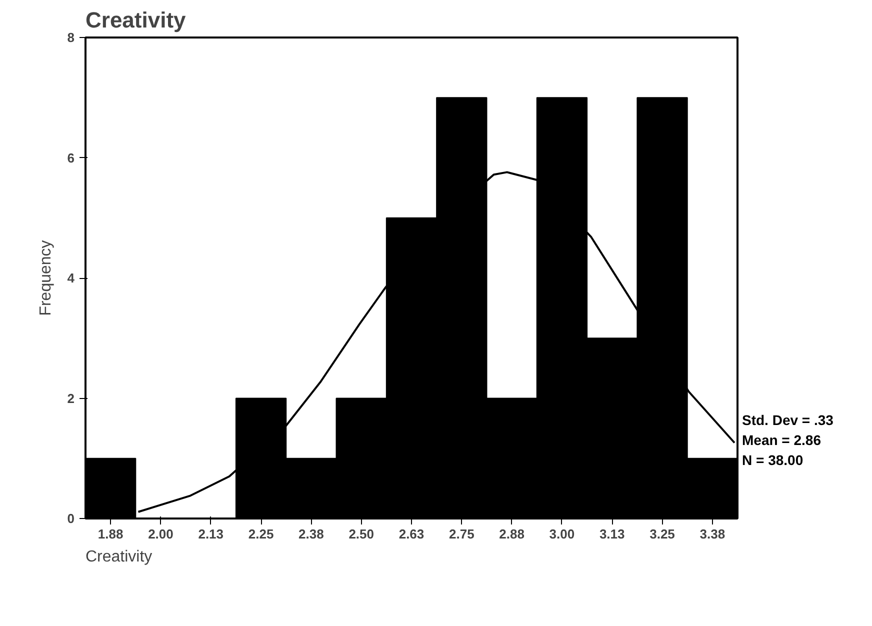  What do you see at coordinates (461, 534) in the screenshot?
I see `x-tick-label: 2.75` at bounding box center [461, 534].